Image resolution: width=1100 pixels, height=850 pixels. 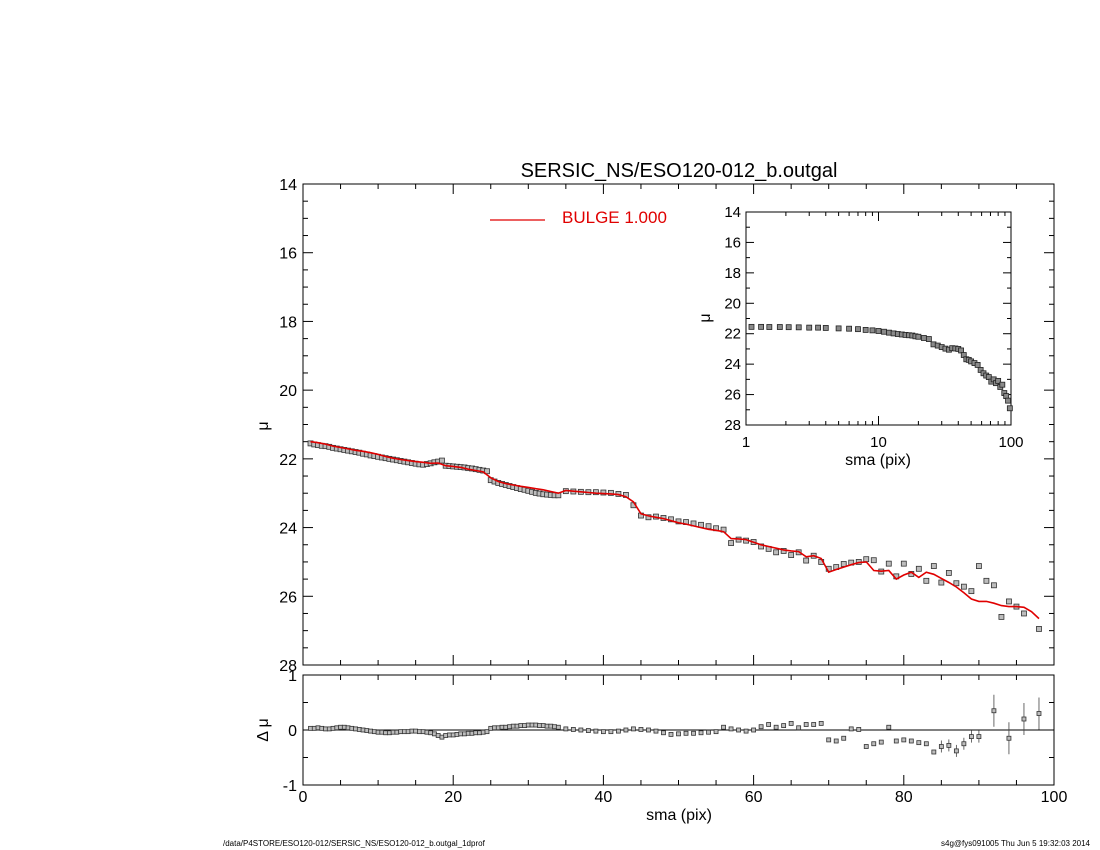 I want to click on inset-y-tick-label: 20, so click(x=732, y=303).